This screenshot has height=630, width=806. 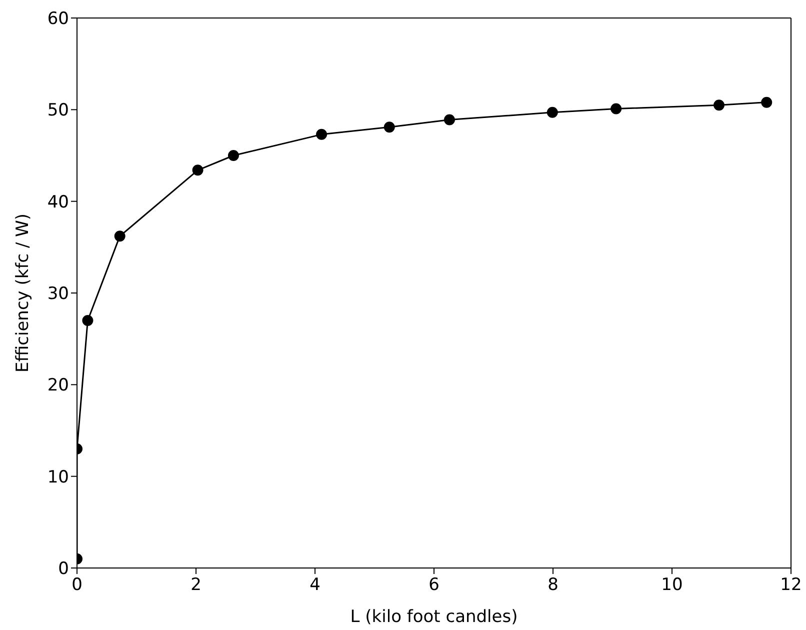 What do you see at coordinates (58, 386) in the screenshot?
I see `y-tick-label: 20` at bounding box center [58, 386].